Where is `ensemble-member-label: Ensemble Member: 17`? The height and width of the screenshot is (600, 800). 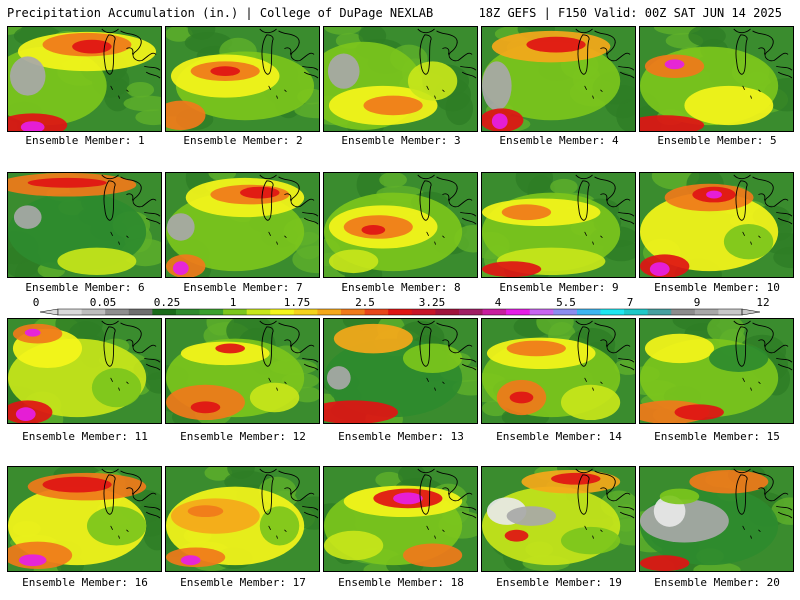
ensemble-member-label: Ensemble Member: 17 is located at coordinates (243, 582).